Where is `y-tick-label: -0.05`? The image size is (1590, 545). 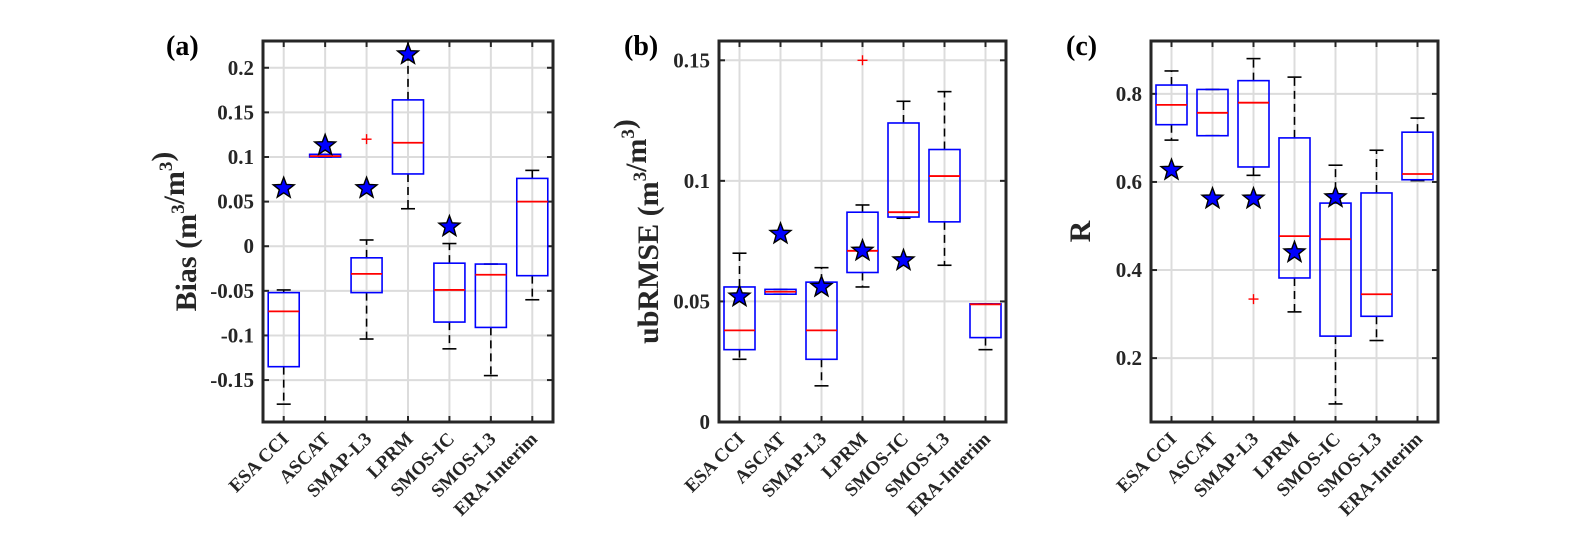
y-tick-label: -0.05 is located at coordinates (232, 291).